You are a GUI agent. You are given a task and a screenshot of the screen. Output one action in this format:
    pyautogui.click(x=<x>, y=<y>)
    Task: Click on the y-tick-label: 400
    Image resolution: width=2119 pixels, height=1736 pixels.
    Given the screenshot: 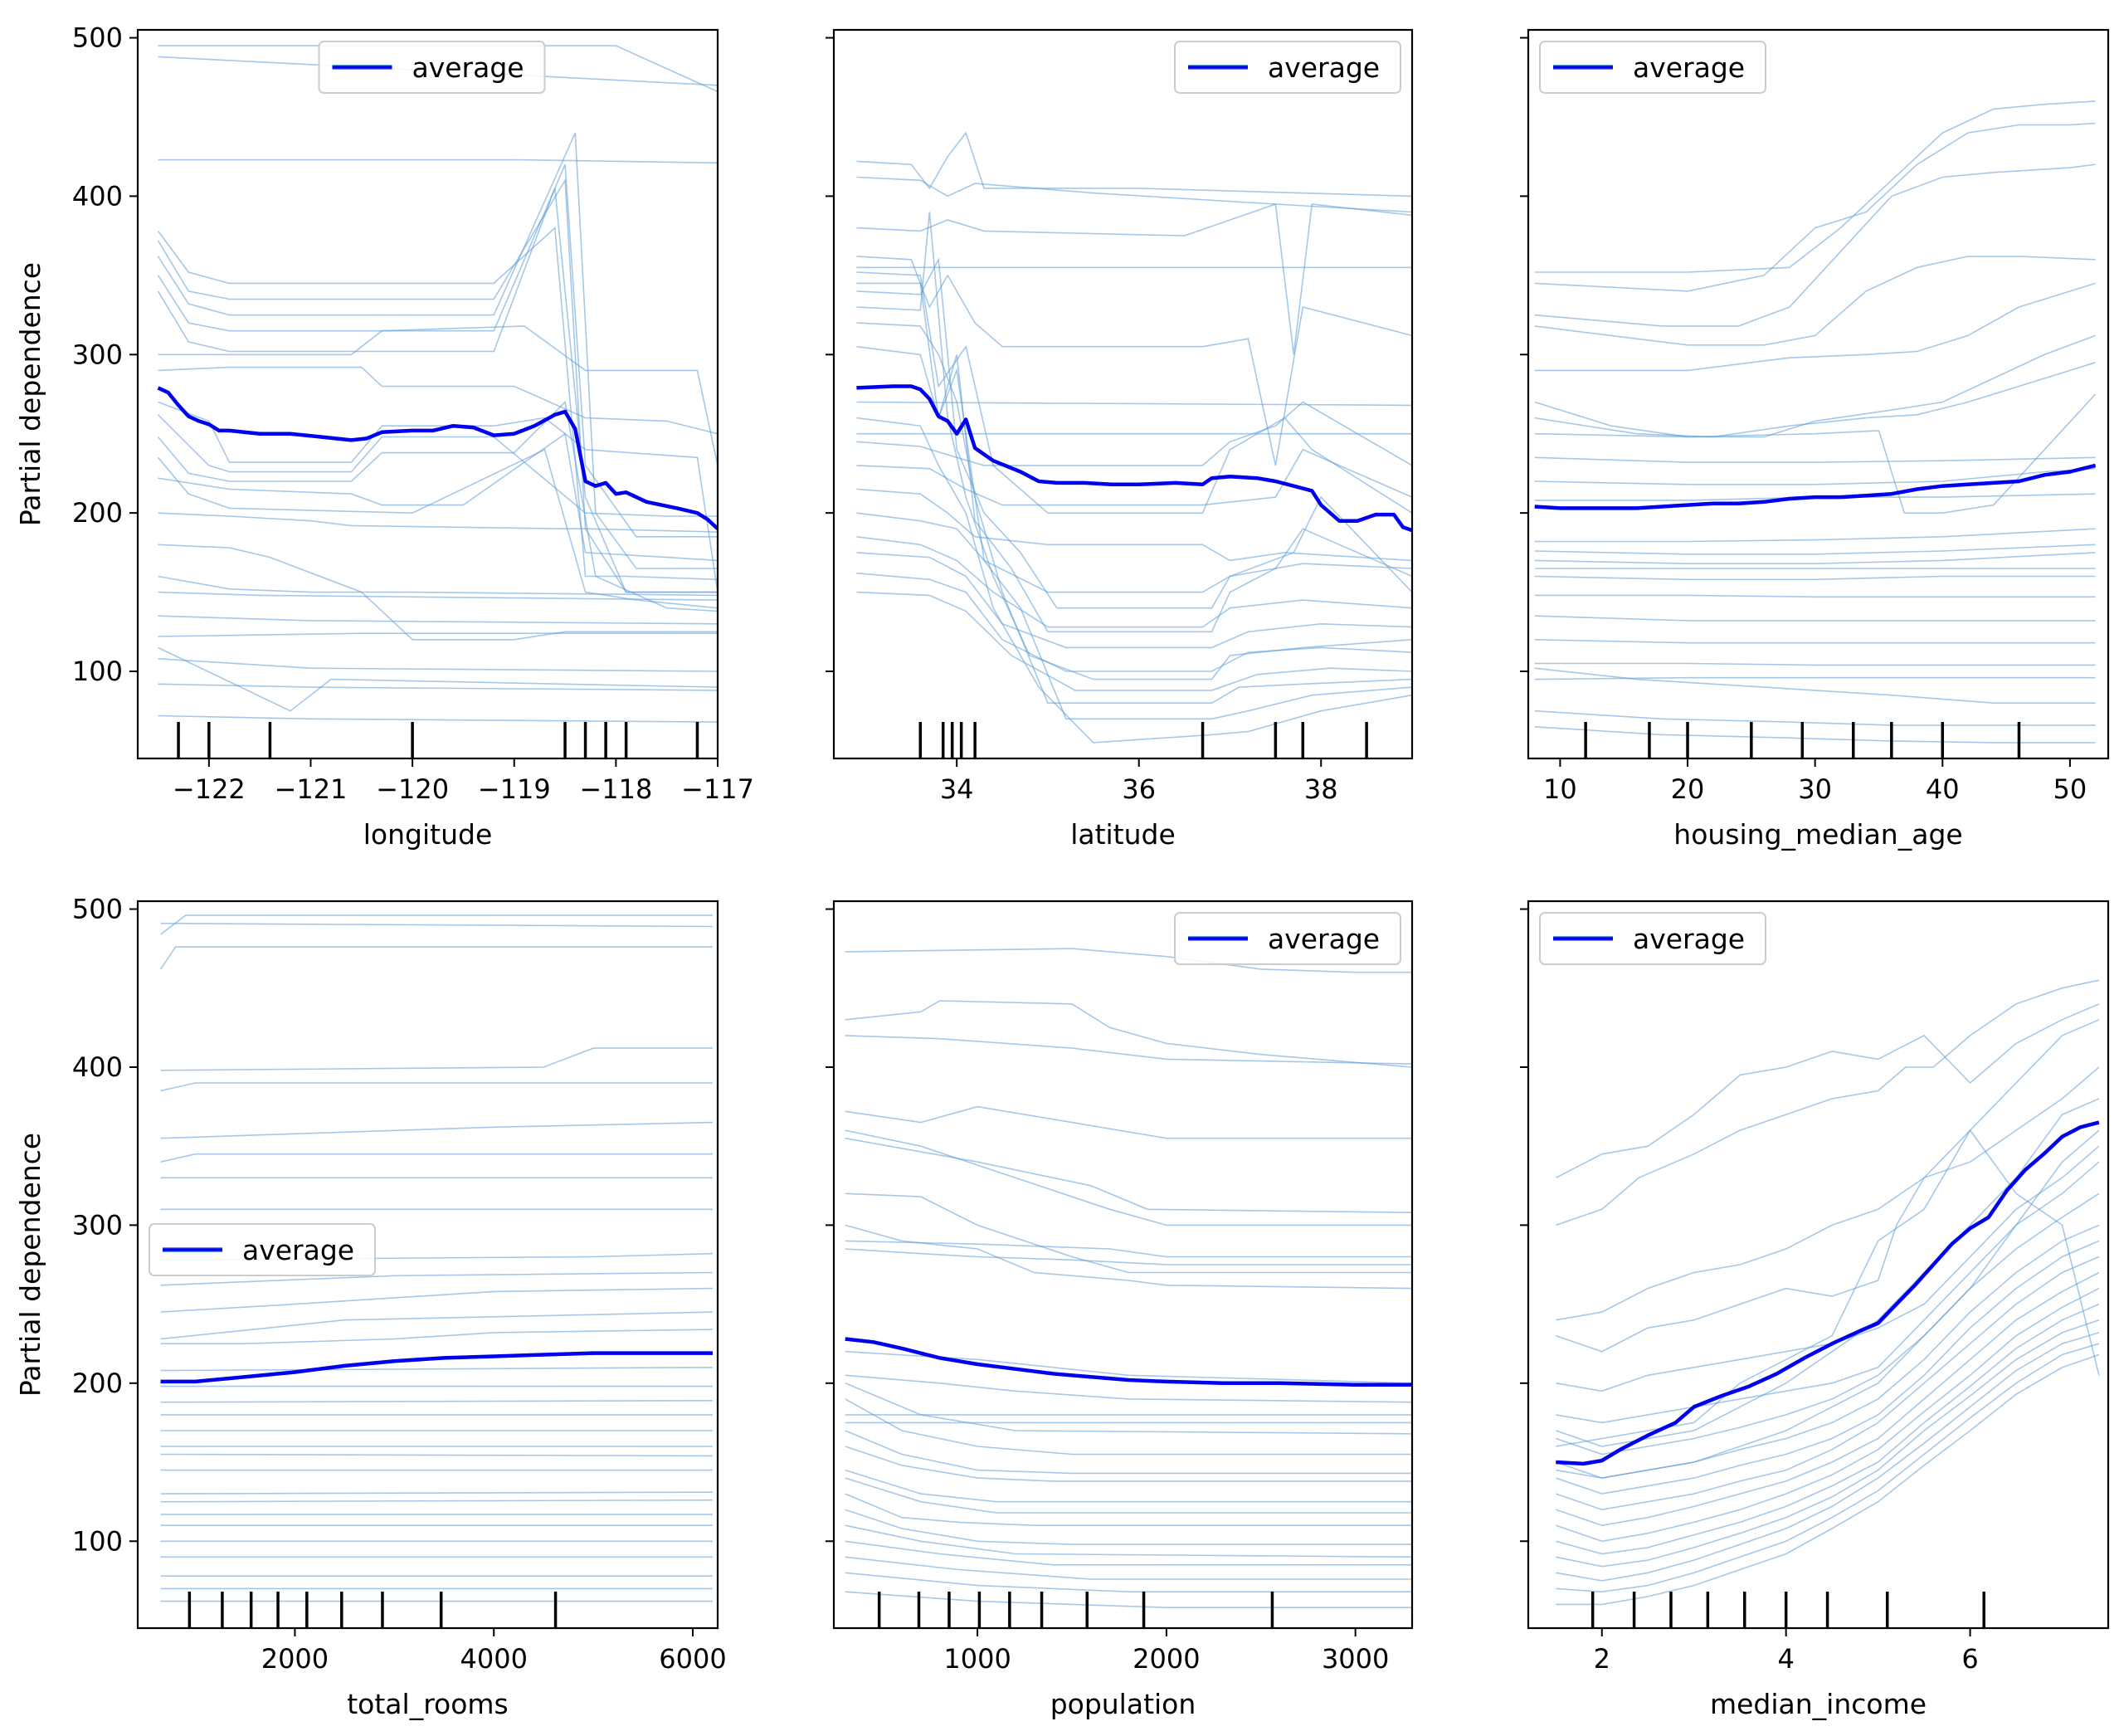 What is the action you would take?
    pyautogui.click(x=97, y=1067)
    